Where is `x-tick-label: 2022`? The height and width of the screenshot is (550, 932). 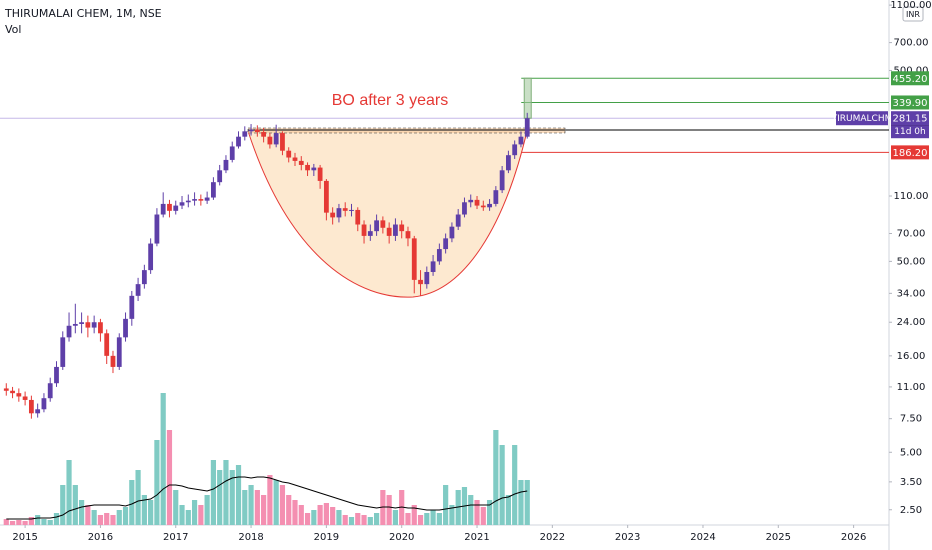 x-tick-label: 2022 is located at coordinates (552, 537).